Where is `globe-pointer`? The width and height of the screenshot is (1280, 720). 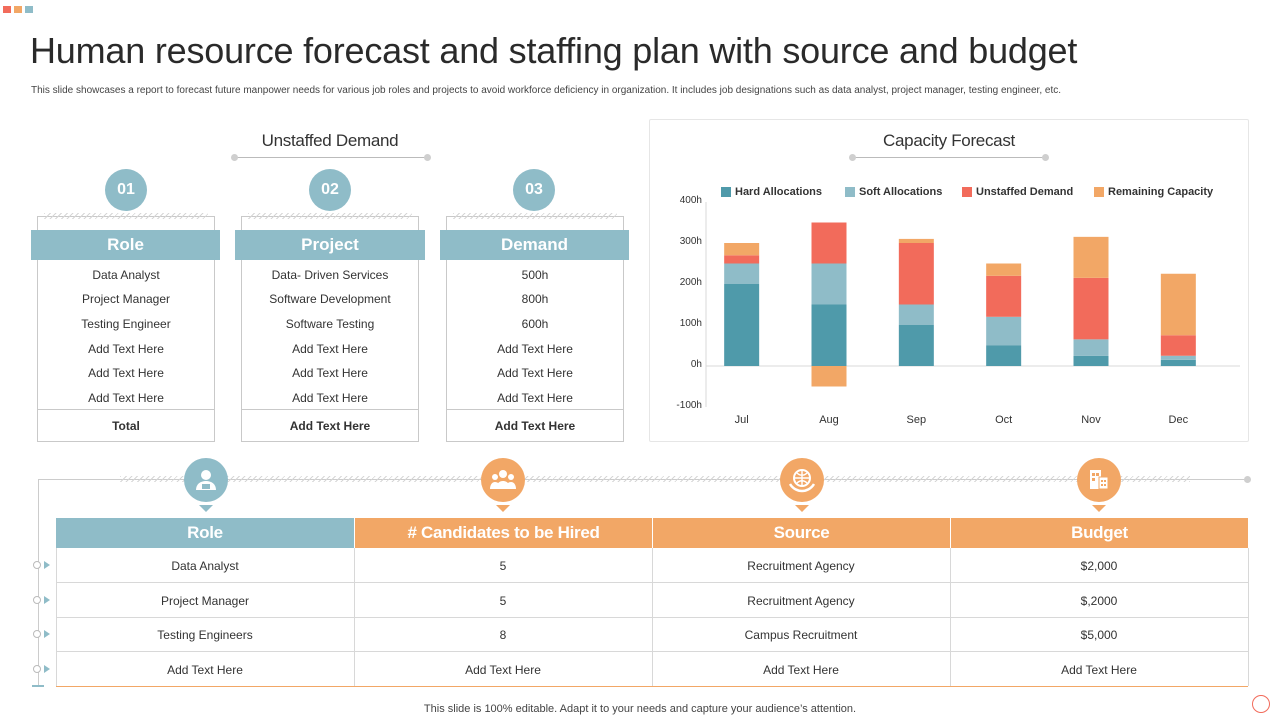
globe-pointer is located at coordinates (802, 508).